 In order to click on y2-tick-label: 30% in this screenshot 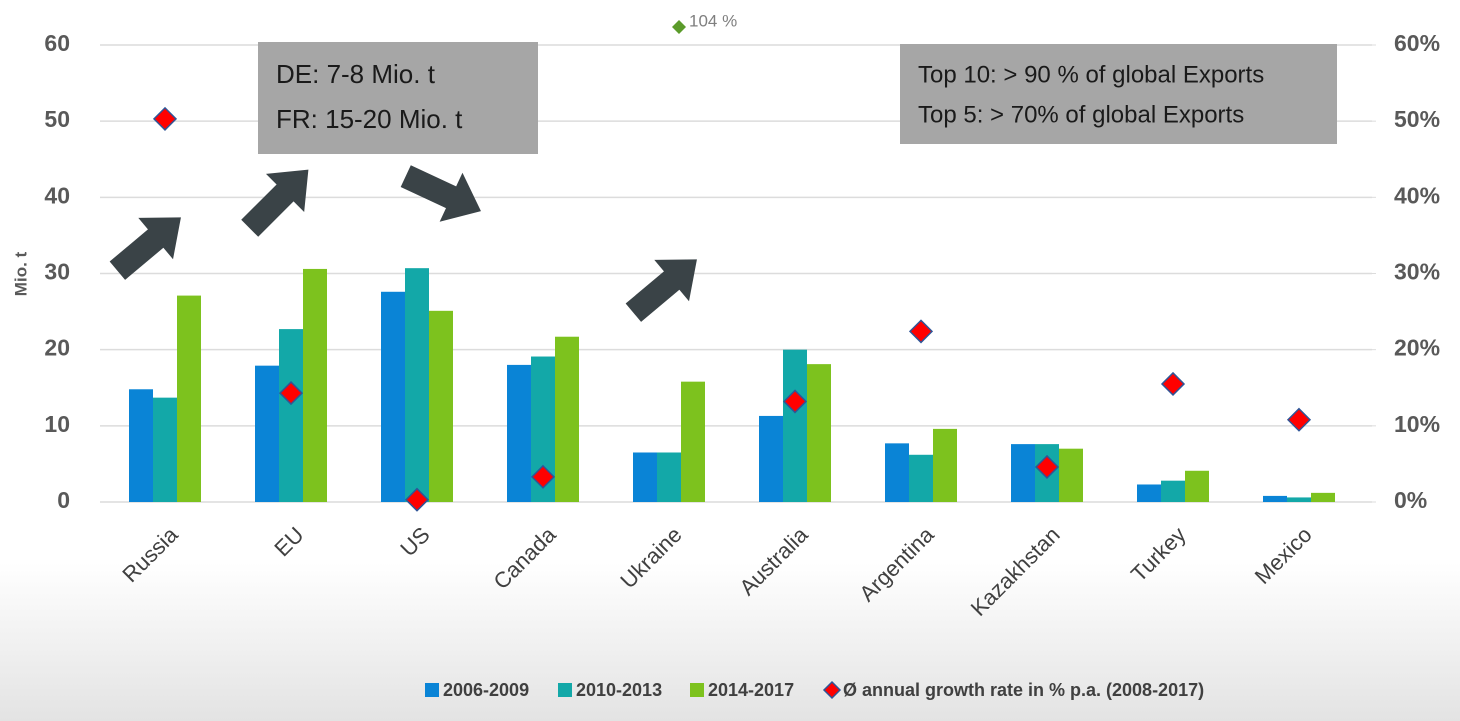, I will do `click(1417, 272)`.